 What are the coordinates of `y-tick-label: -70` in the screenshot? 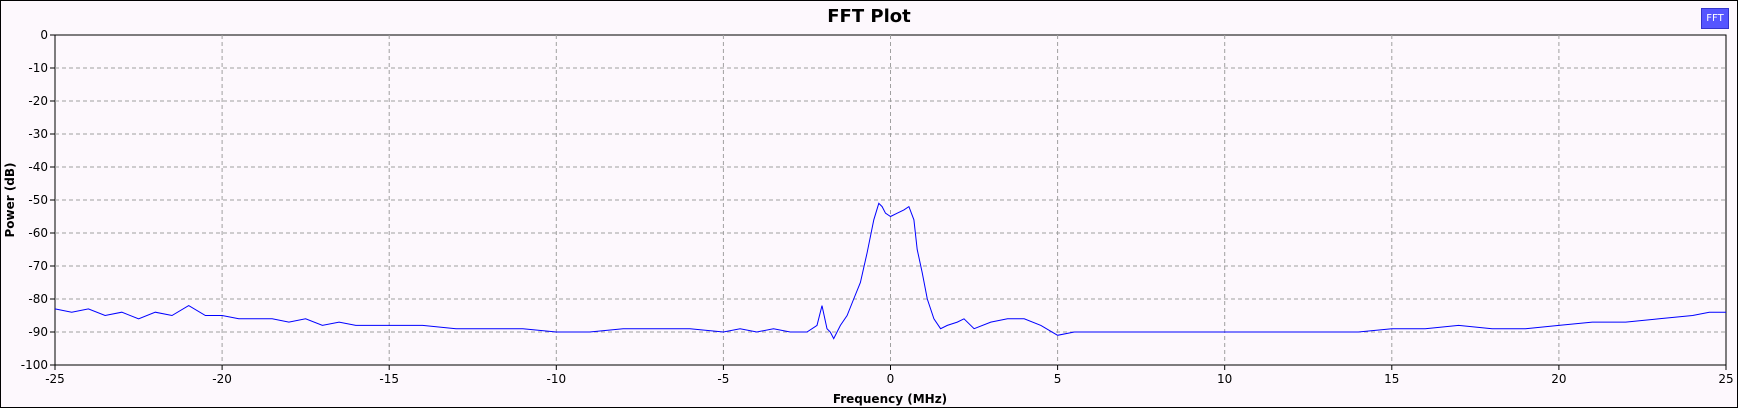 It's located at (38, 266).